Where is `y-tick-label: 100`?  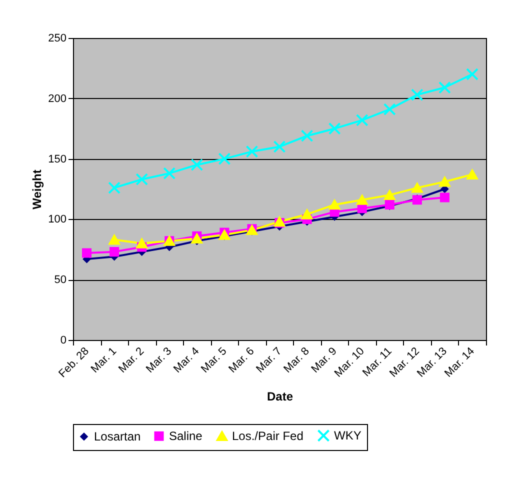
y-tick-label: 100 is located at coordinates (57, 220).